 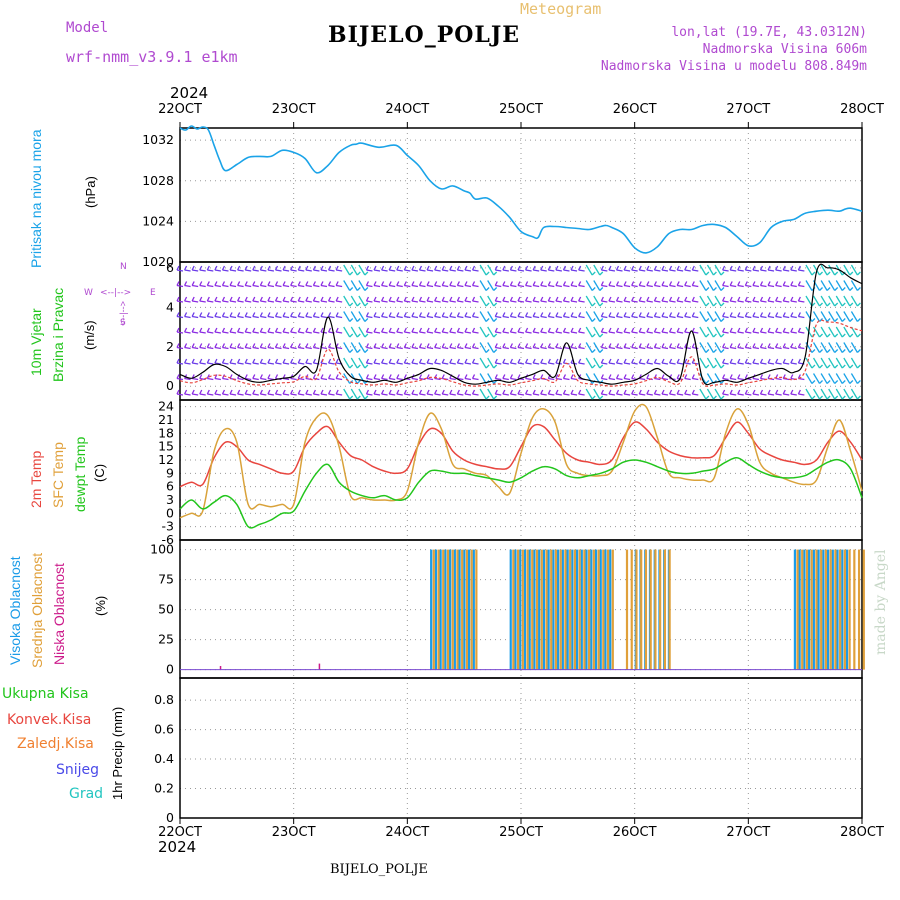 I want to click on time-label-top: 26OCT, so click(x=635, y=109).